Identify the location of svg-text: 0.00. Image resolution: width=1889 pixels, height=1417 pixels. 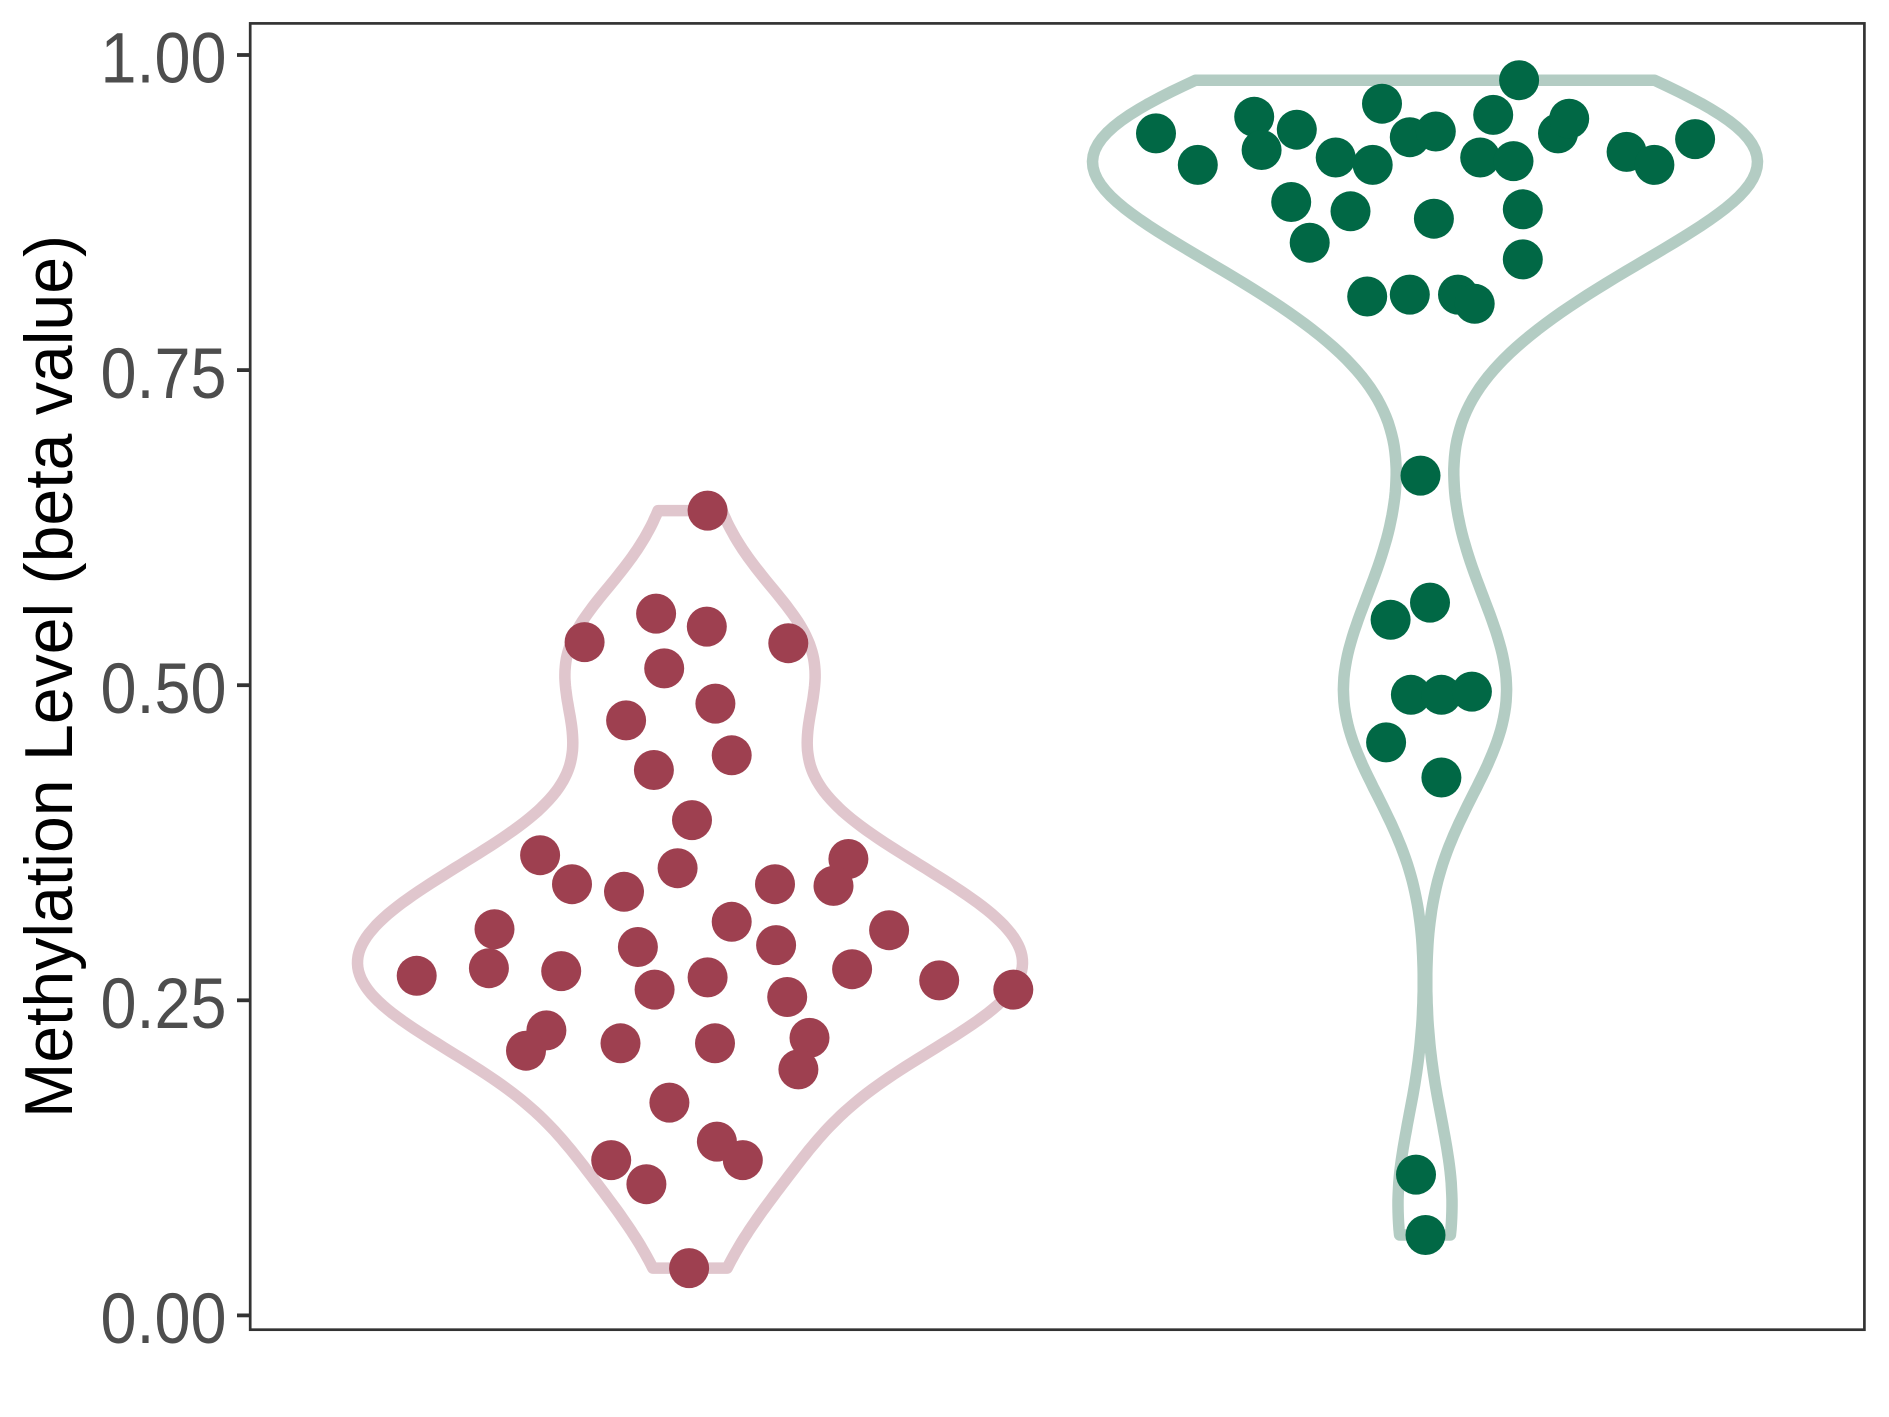
(164, 1319).